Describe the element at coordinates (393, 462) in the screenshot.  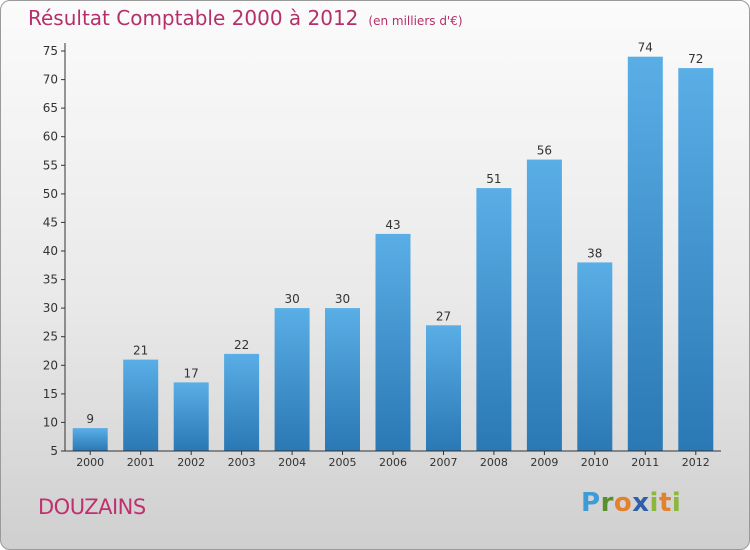
I see `x-tick-label: 2006` at that location.